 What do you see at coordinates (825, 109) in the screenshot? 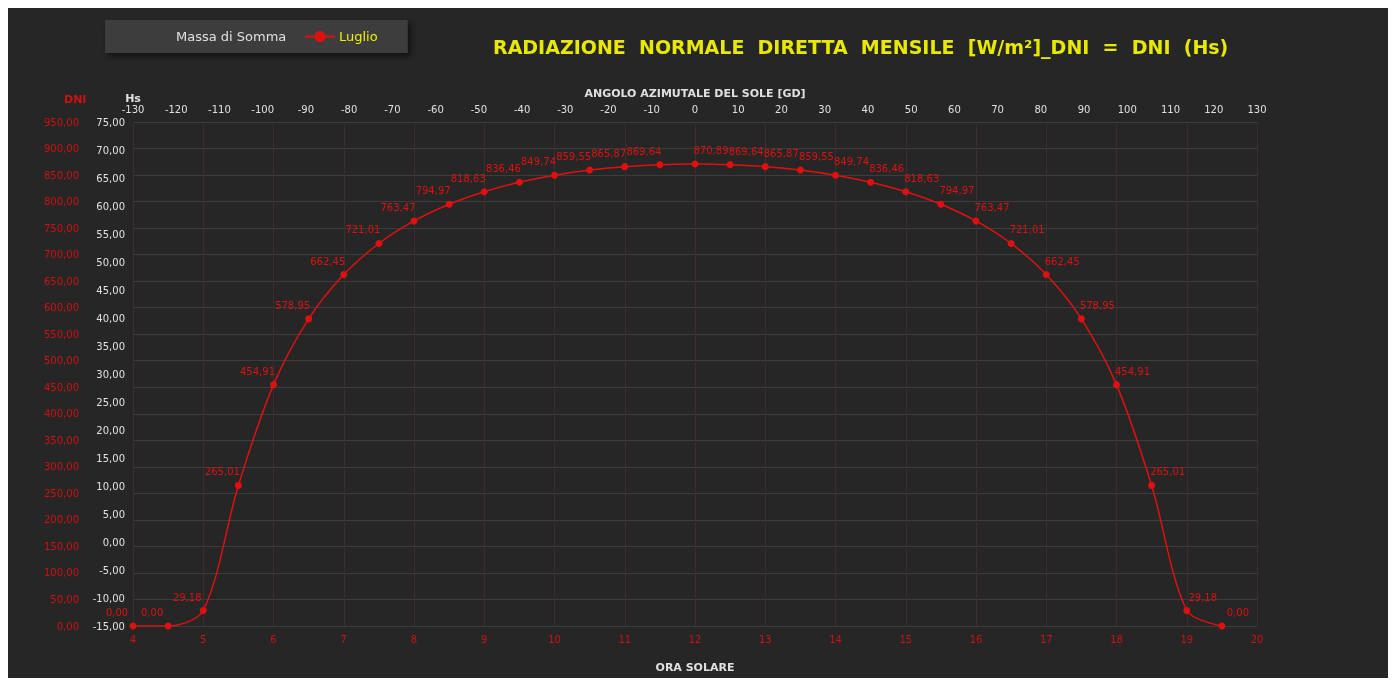
I see `x2-tick-label: 30` at bounding box center [825, 109].